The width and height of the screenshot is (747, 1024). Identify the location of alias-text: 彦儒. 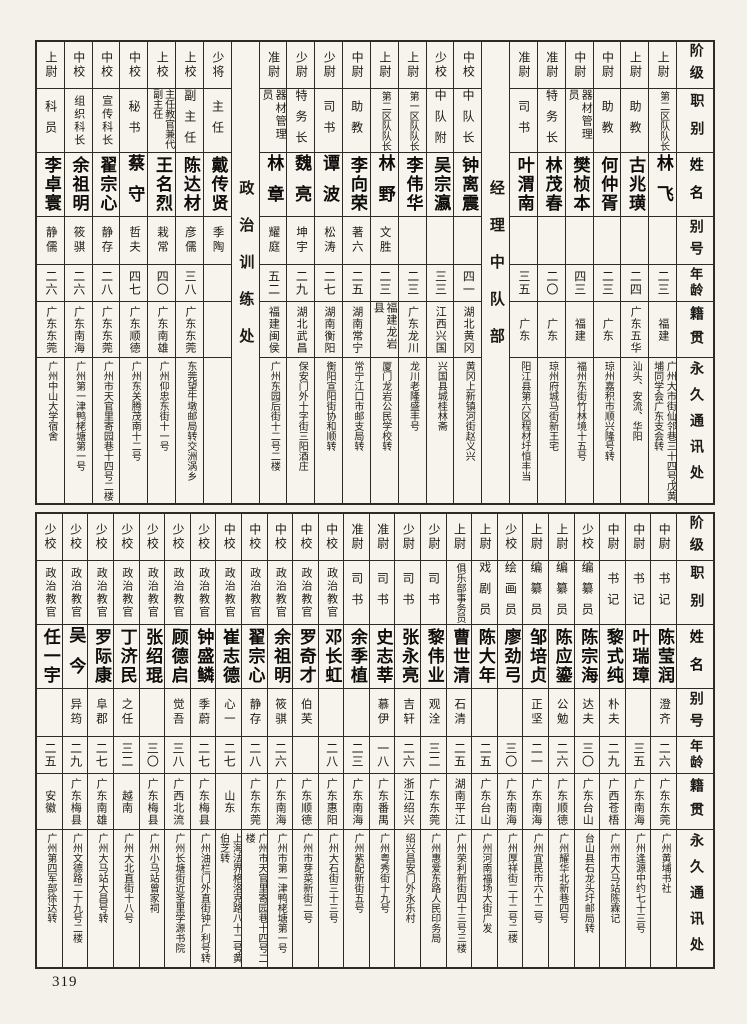
(189, 240).